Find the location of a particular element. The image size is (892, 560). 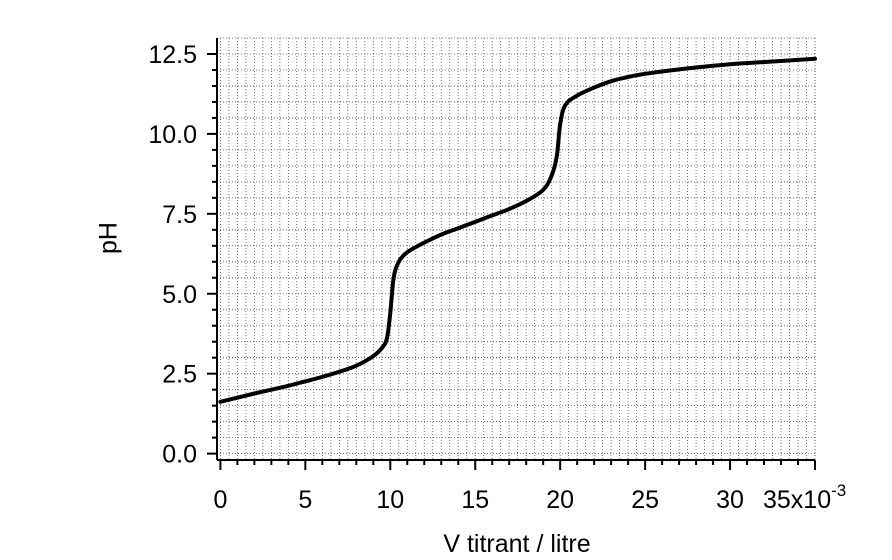

x-tick-label: 10 is located at coordinates (390, 500).